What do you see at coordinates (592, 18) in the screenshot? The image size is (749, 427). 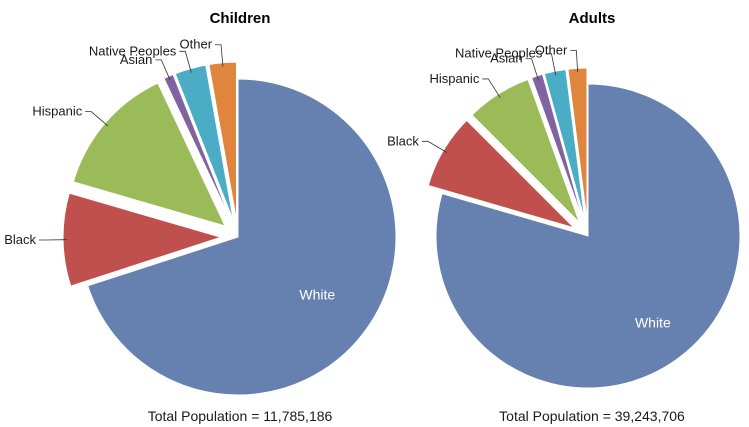 I see `adults-title: Adults` at bounding box center [592, 18].